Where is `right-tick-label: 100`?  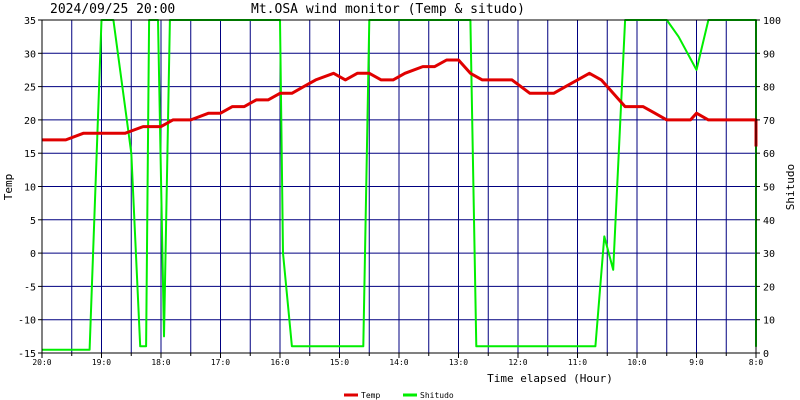 right-tick-label: 100 is located at coordinates (772, 21).